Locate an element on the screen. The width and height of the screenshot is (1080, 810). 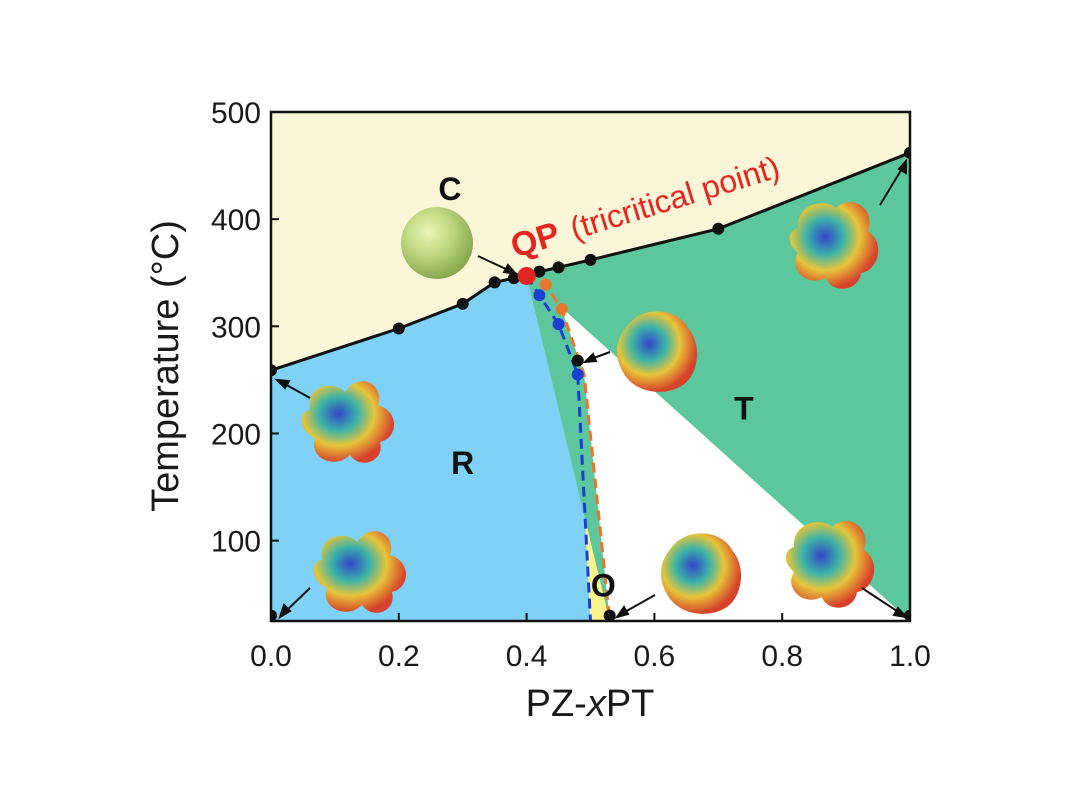
rhombohedral-blob-upper is located at coordinates (347, 422).